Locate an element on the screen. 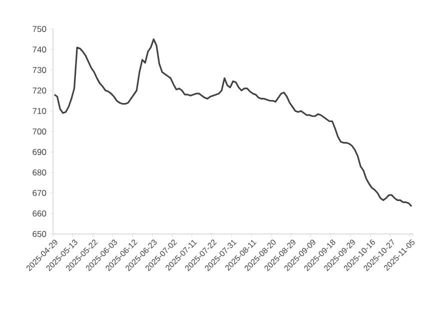 This screenshot has height=318, width=442. y-tick-label: 730 is located at coordinates (39, 69).